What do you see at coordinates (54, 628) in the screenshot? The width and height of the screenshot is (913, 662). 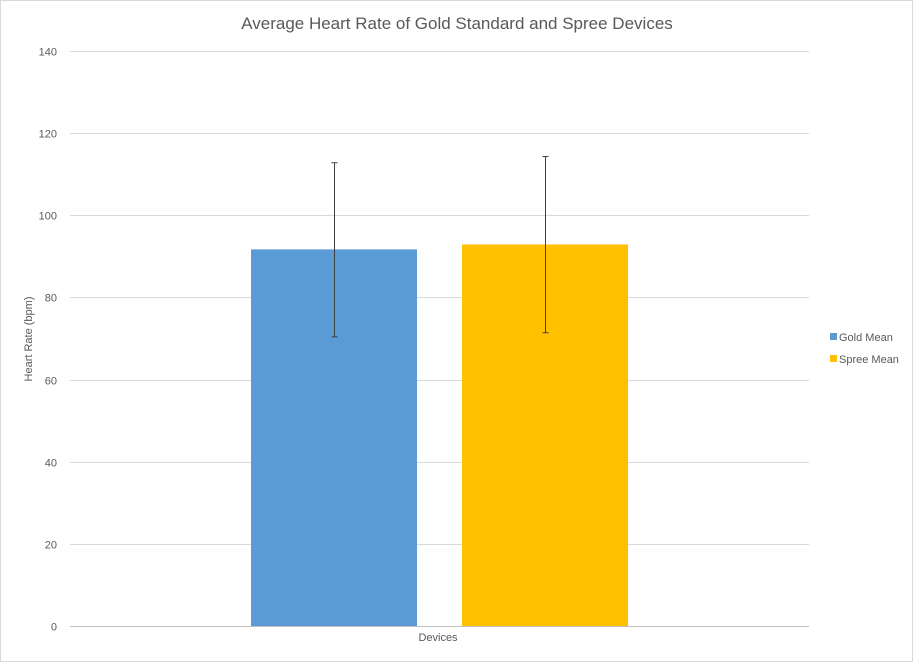 I see `y-tick-label: 0` at bounding box center [54, 628].